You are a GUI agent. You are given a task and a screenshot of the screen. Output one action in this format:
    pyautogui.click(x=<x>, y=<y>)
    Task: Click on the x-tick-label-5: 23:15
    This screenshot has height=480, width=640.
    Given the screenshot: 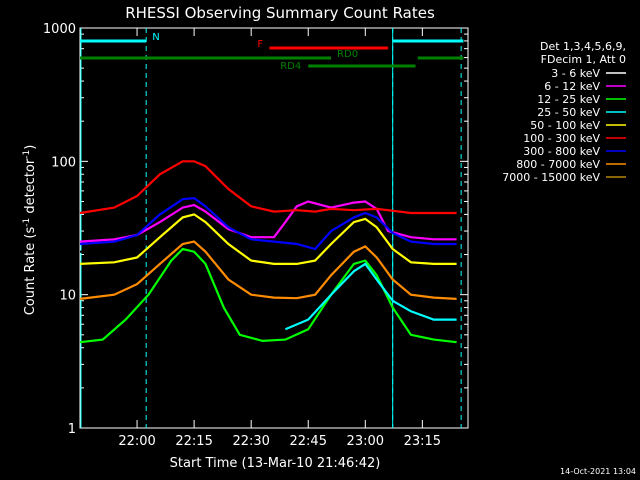 What is the action you would take?
    pyautogui.click(x=422, y=441)
    